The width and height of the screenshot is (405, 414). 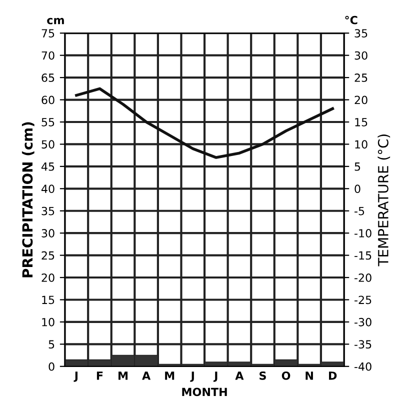 What do you see at coordinates (263, 375) in the screenshot?
I see `x-tick-label: S` at bounding box center [263, 375].